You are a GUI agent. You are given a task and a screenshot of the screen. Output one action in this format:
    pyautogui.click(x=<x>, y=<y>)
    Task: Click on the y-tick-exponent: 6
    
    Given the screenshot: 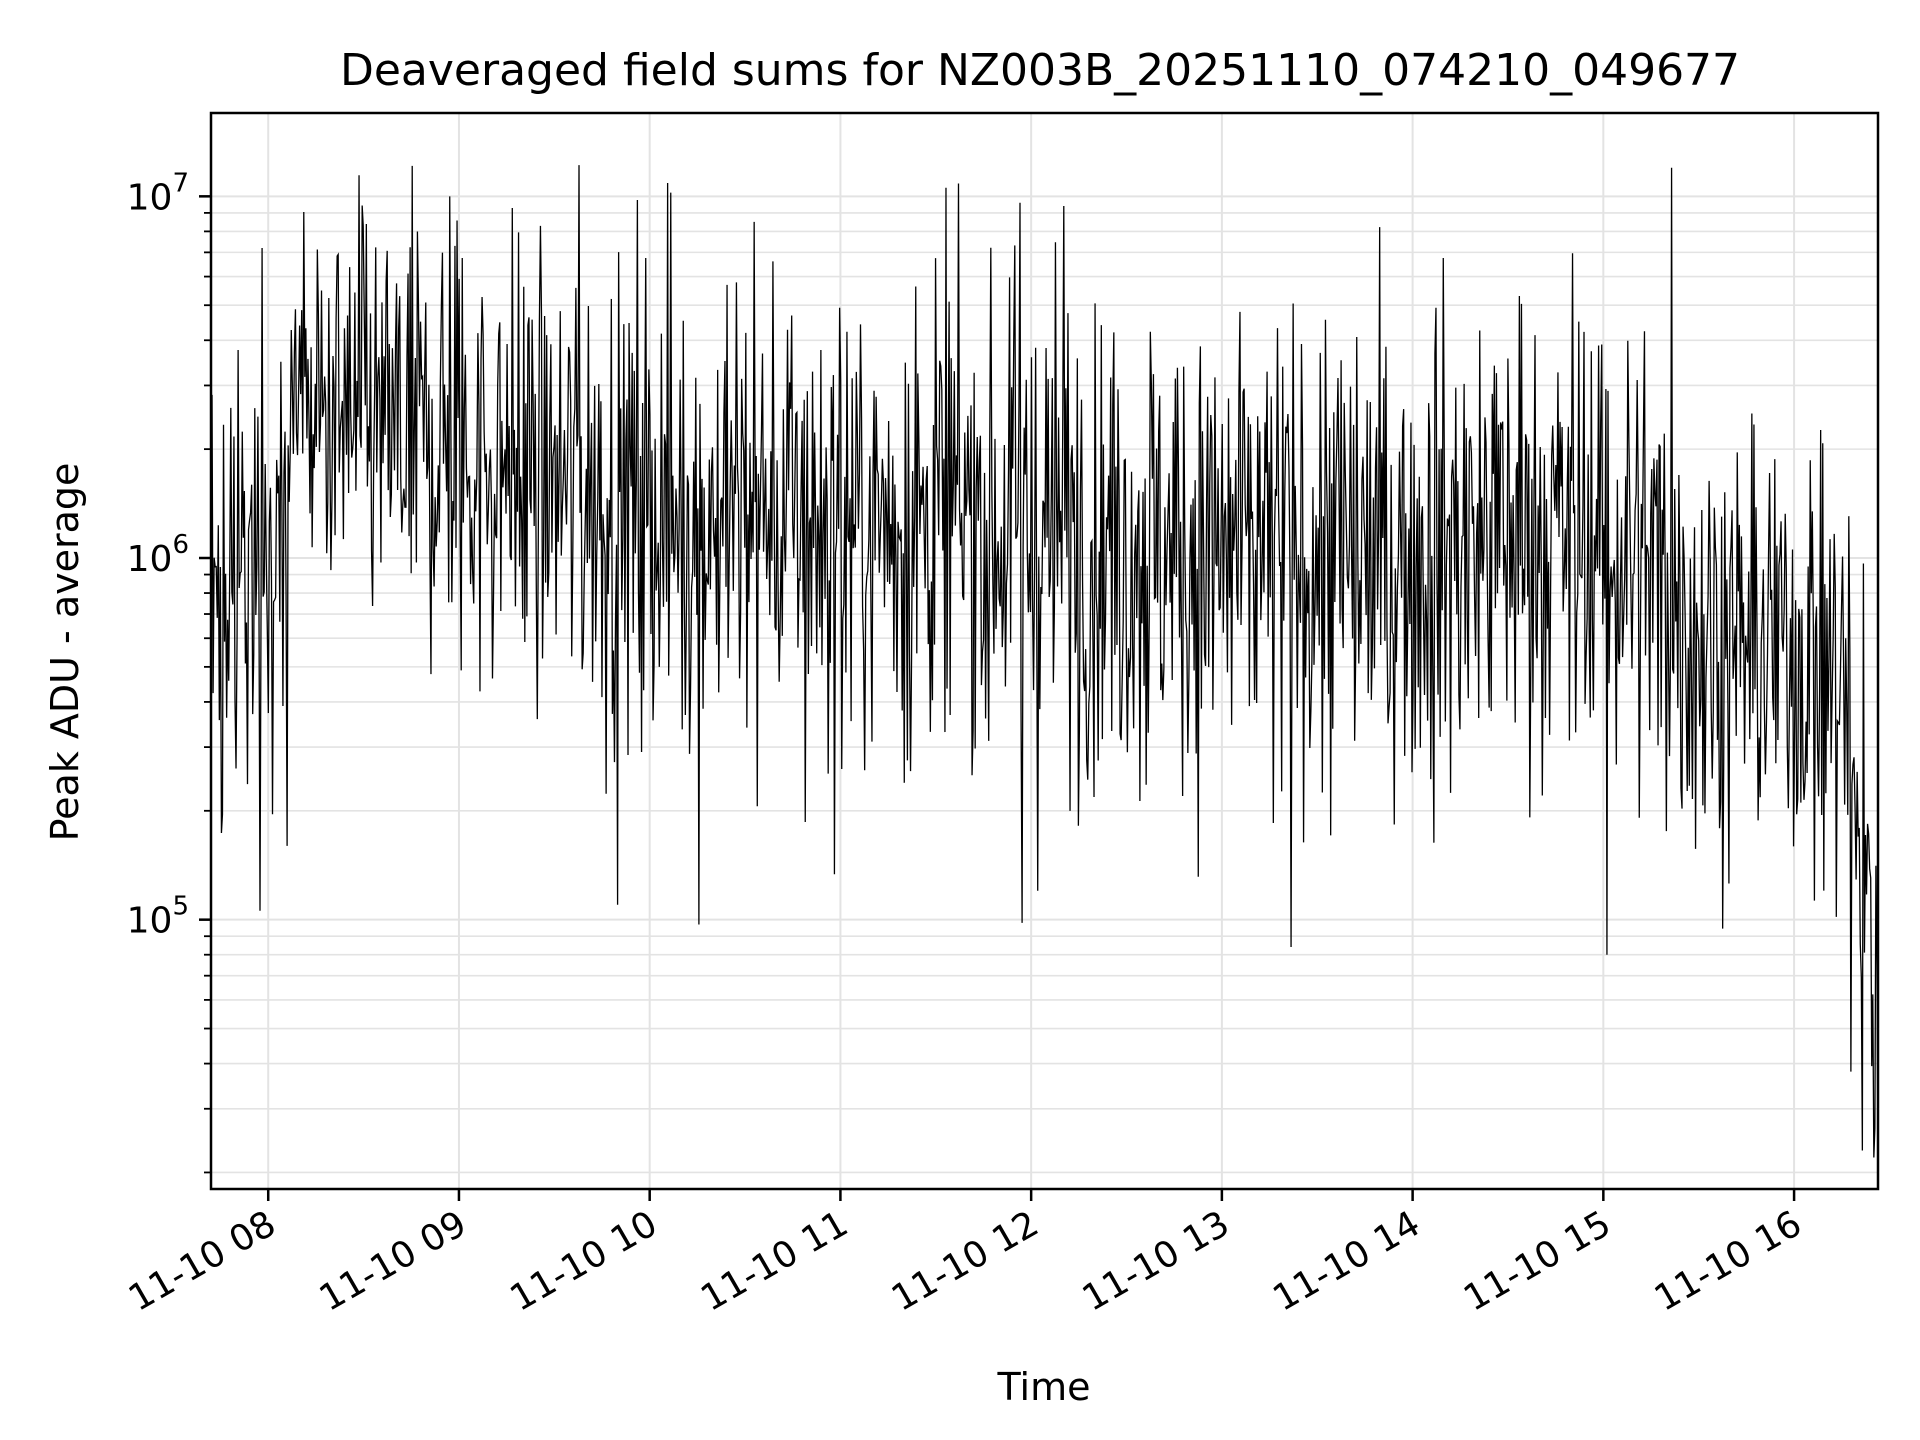 What is the action you would take?
    pyautogui.click(x=180, y=545)
    